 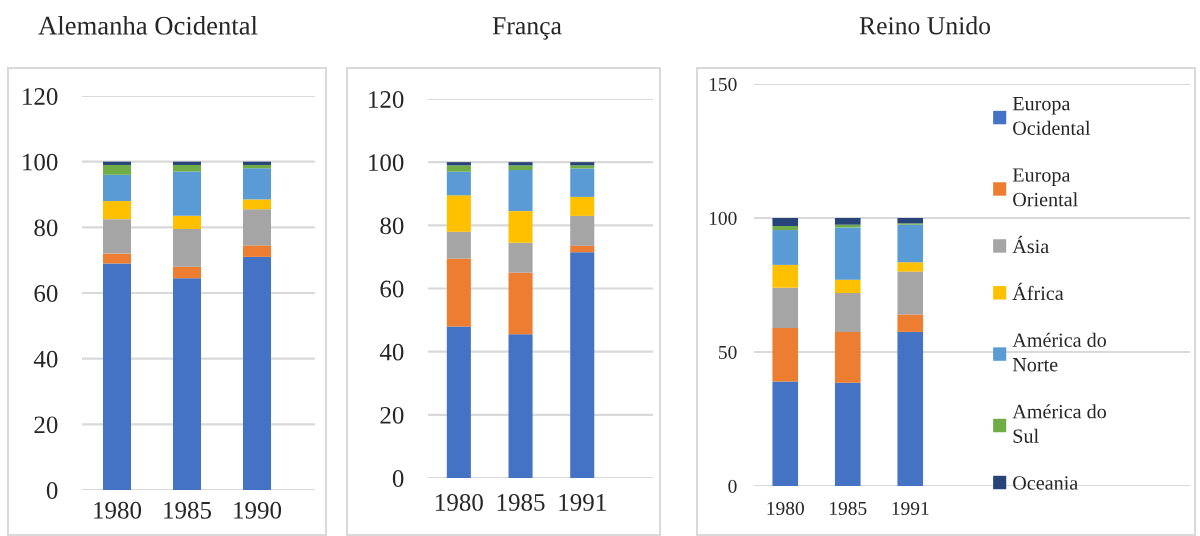 I want to click on y-tick-label: 150, so click(x=723, y=84).